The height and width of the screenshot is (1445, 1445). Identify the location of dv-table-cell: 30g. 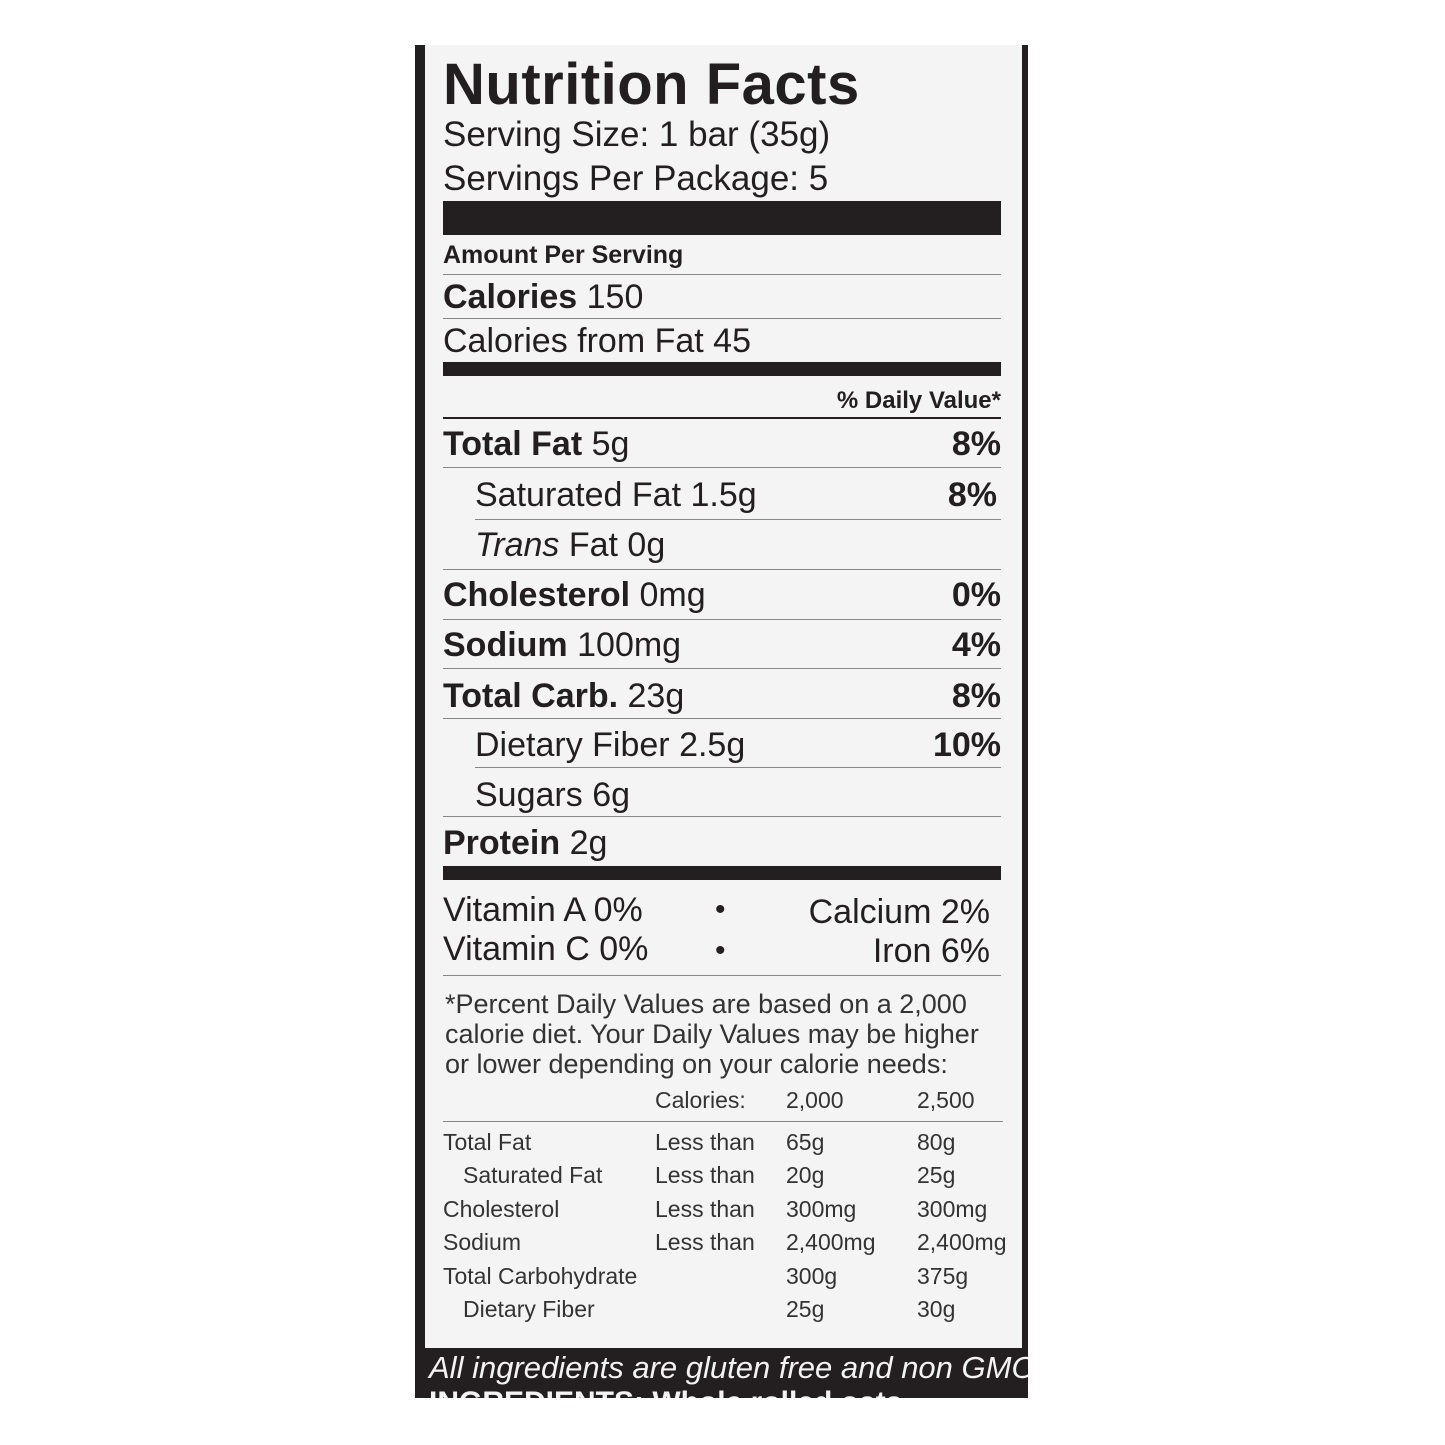
(936, 1309).